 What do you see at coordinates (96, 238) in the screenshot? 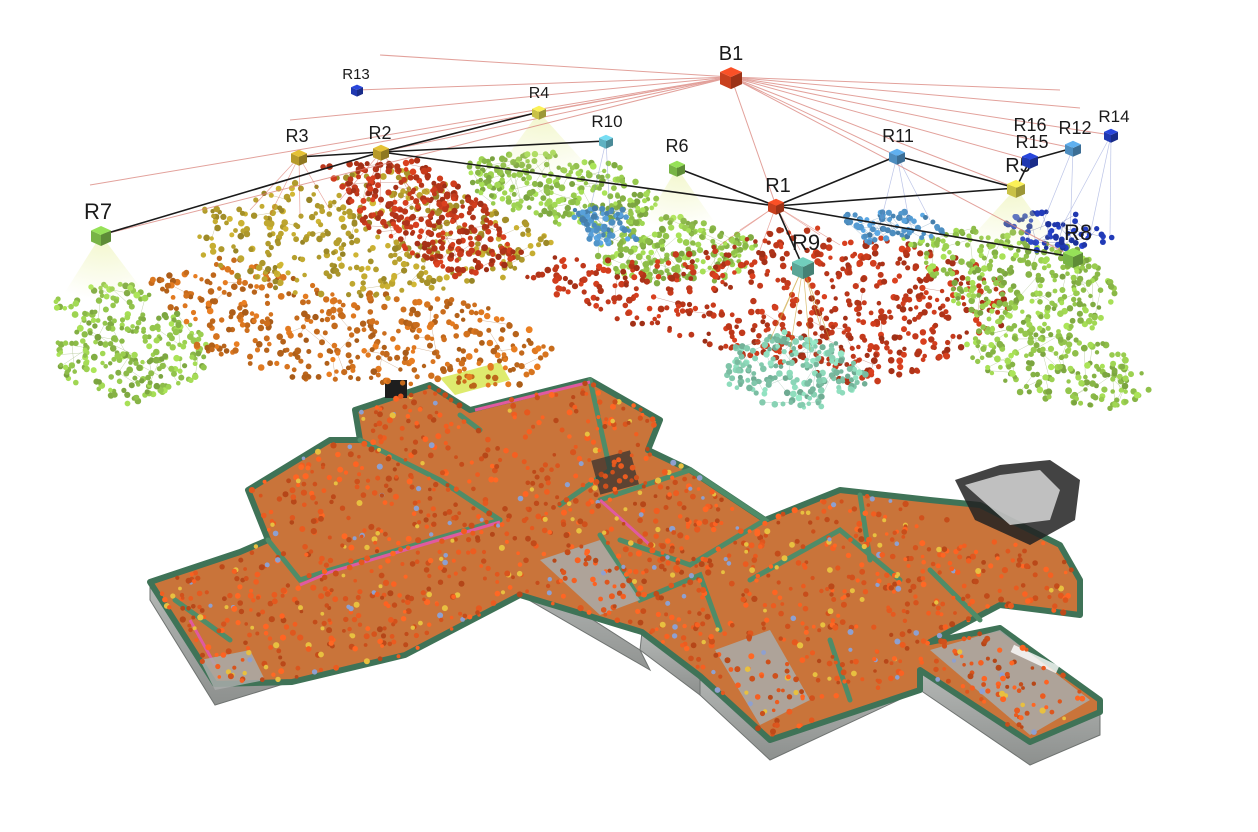
I see `node-cube-left` at bounding box center [96, 238].